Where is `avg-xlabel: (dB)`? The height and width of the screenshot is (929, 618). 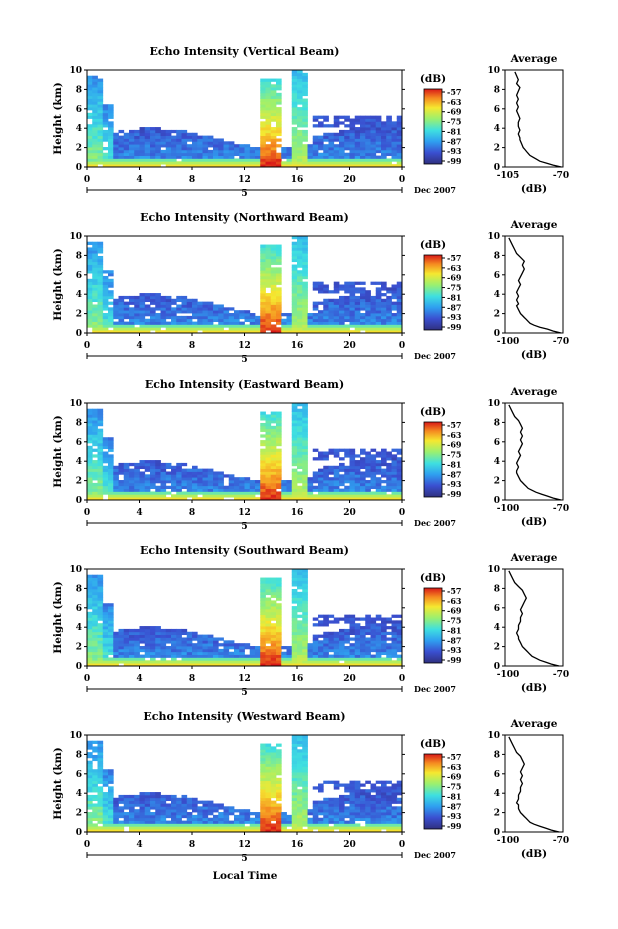 avg-xlabel: (dB) is located at coordinates (534, 854).